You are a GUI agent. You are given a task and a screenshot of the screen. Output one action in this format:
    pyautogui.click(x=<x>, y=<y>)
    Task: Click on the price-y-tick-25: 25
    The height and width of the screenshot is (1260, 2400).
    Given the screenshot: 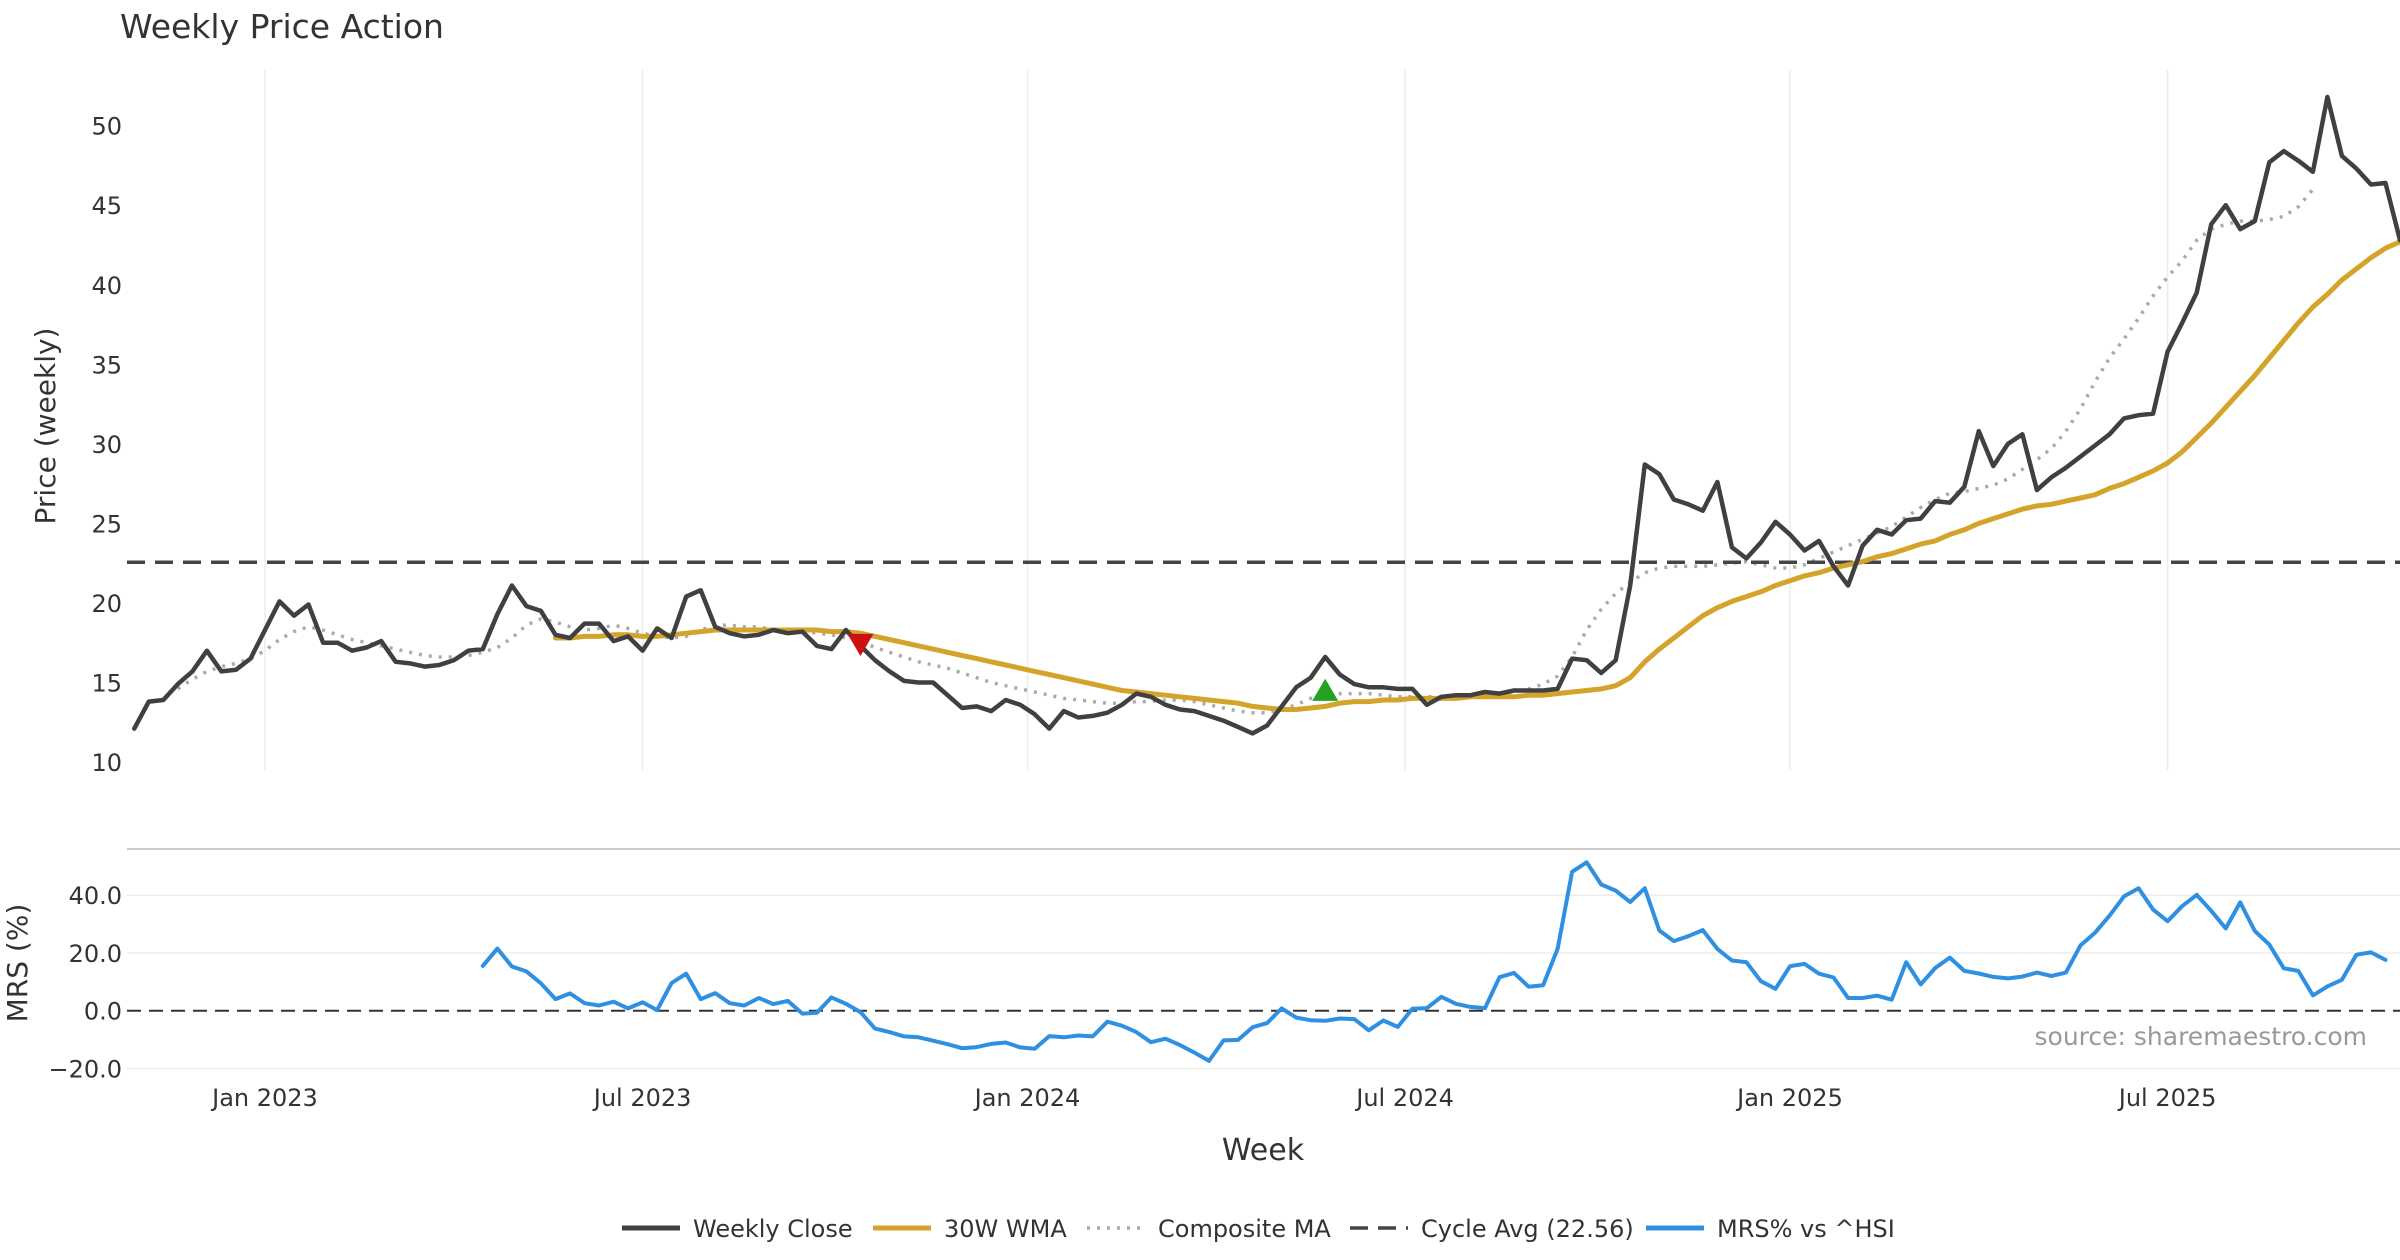 What is the action you would take?
    pyautogui.click(x=106, y=524)
    